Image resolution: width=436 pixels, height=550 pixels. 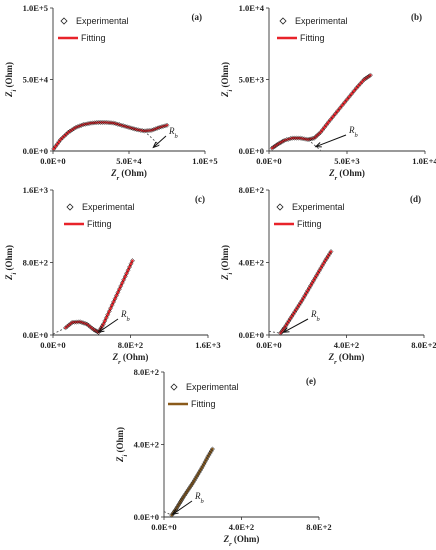 I want to click on legend-label-experimental: Experimental, so click(x=212, y=387).